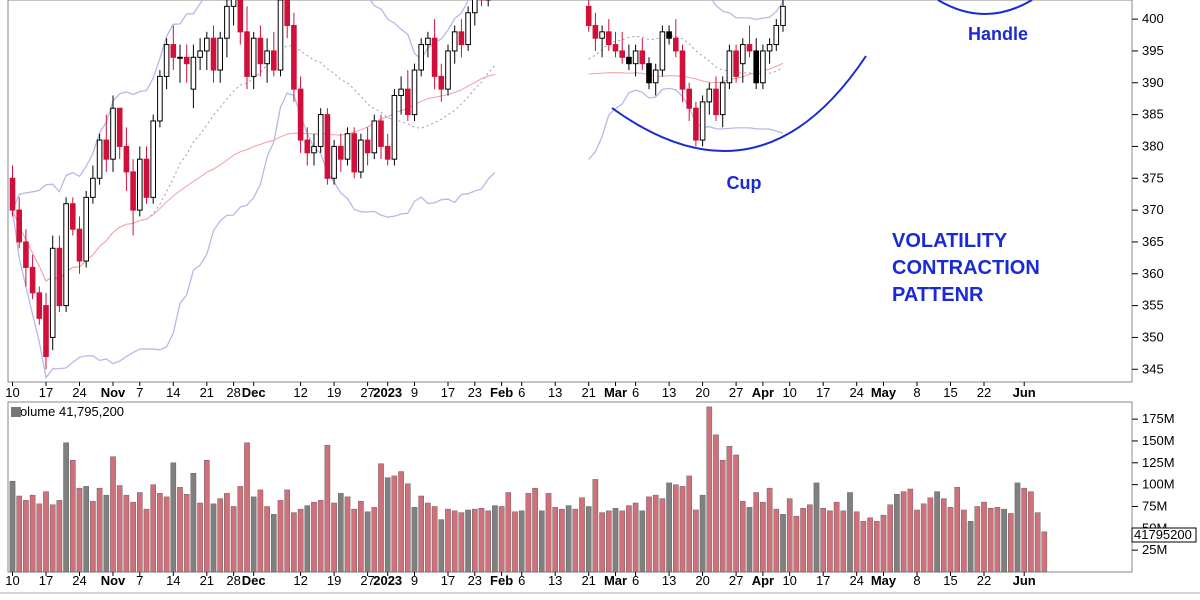  What do you see at coordinates (387, 392) in the screenshot?
I see `price-xtick-label: 2023` at bounding box center [387, 392].